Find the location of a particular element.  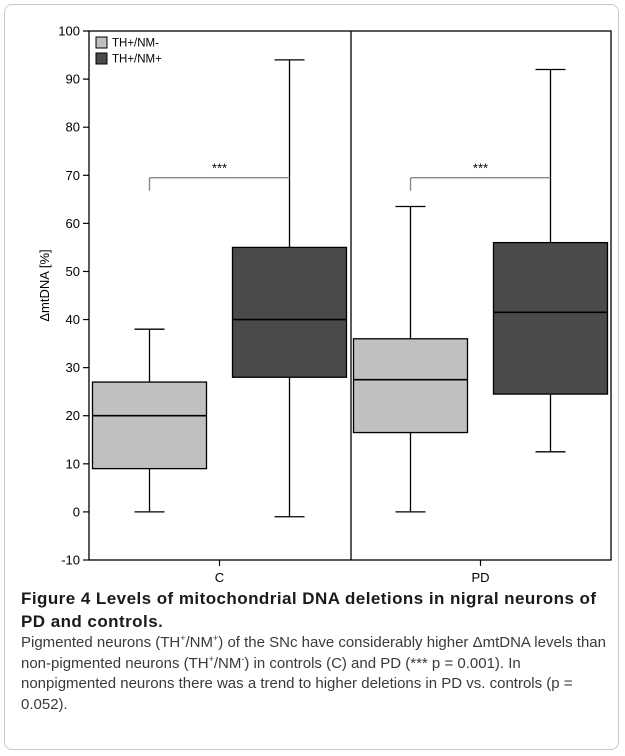

legend-label: TH+/NM+ is located at coordinates (137, 60).